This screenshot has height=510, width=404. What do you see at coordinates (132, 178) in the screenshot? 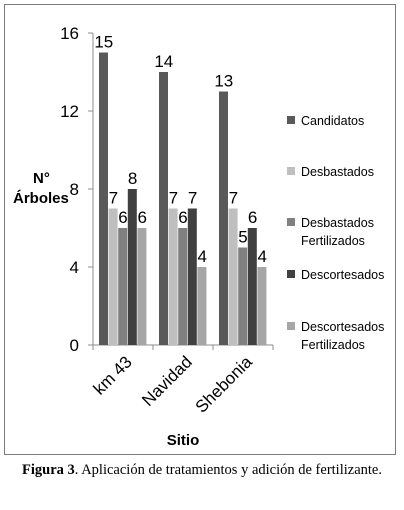
I see `data-label: 8` at bounding box center [132, 178].